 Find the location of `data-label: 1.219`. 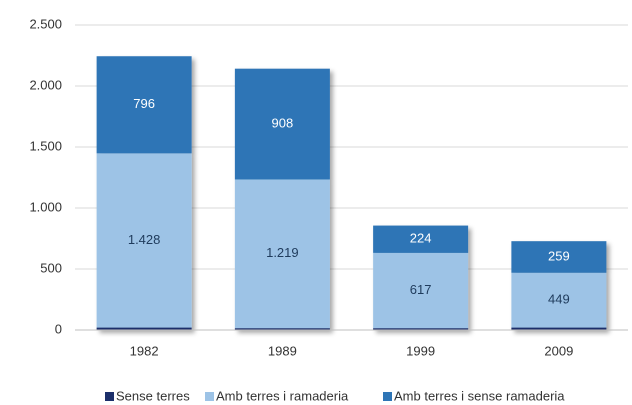

data-label: 1.219 is located at coordinates (282, 252).